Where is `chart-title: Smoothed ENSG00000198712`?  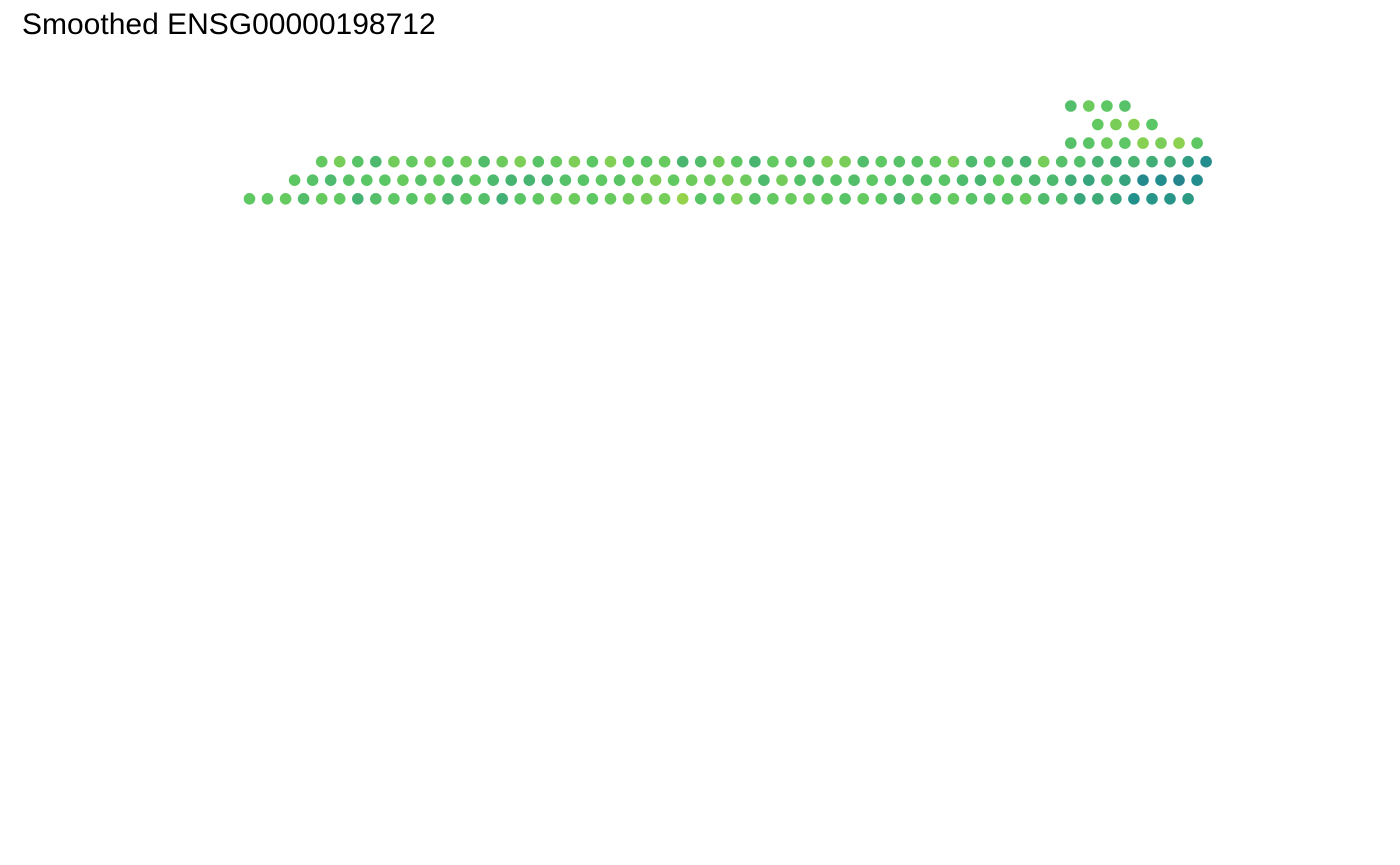
chart-title: Smoothed ENSG00000198712 is located at coordinates (229, 24).